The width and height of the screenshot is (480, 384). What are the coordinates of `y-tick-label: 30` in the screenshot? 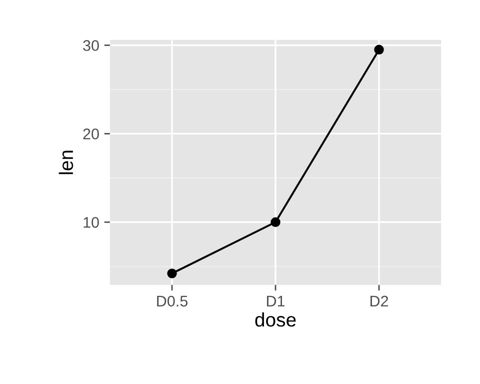 It's located at (91, 45).